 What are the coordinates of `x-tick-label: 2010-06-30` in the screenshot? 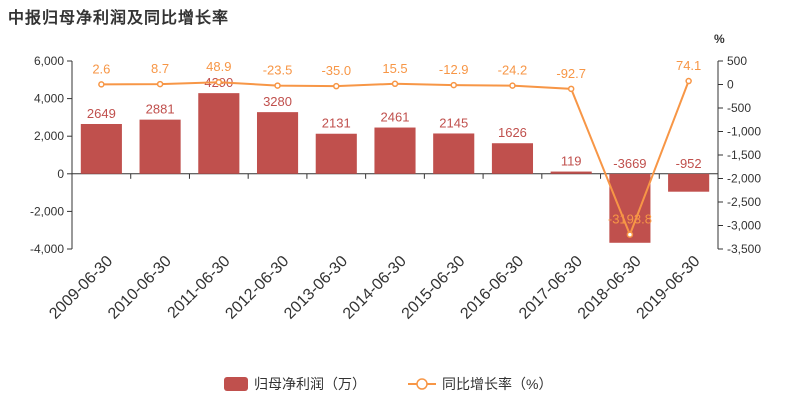 It's located at (140, 288).